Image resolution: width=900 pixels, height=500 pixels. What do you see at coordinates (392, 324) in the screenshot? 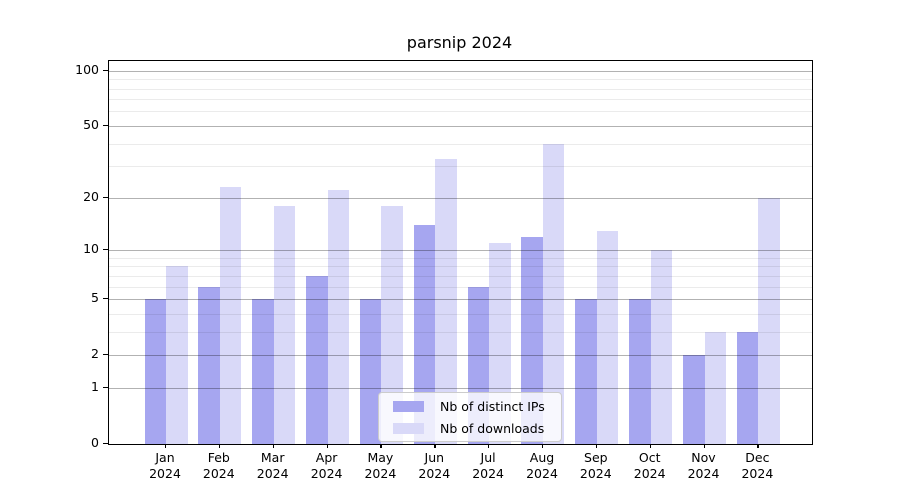
I see `bar-downloads-may` at bounding box center [392, 324].